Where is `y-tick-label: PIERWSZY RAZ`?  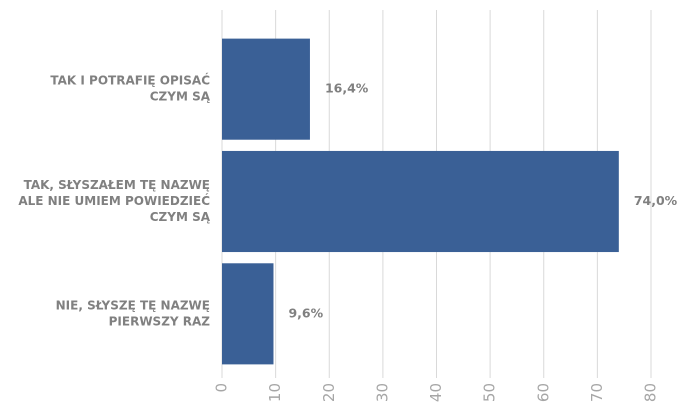 y-tick-label: PIERWSZY RAZ is located at coordinates (160, 321).